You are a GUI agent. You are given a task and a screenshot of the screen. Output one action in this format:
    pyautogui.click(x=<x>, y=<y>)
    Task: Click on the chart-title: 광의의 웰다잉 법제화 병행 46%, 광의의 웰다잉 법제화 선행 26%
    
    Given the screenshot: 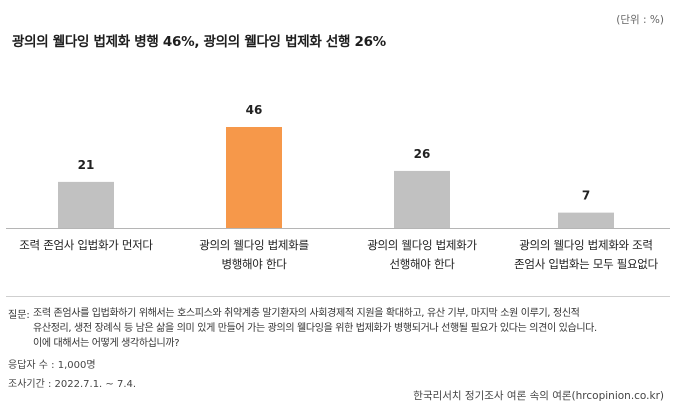 What is the action you would take?
    pyautogui.click(x=199, y=42)
    